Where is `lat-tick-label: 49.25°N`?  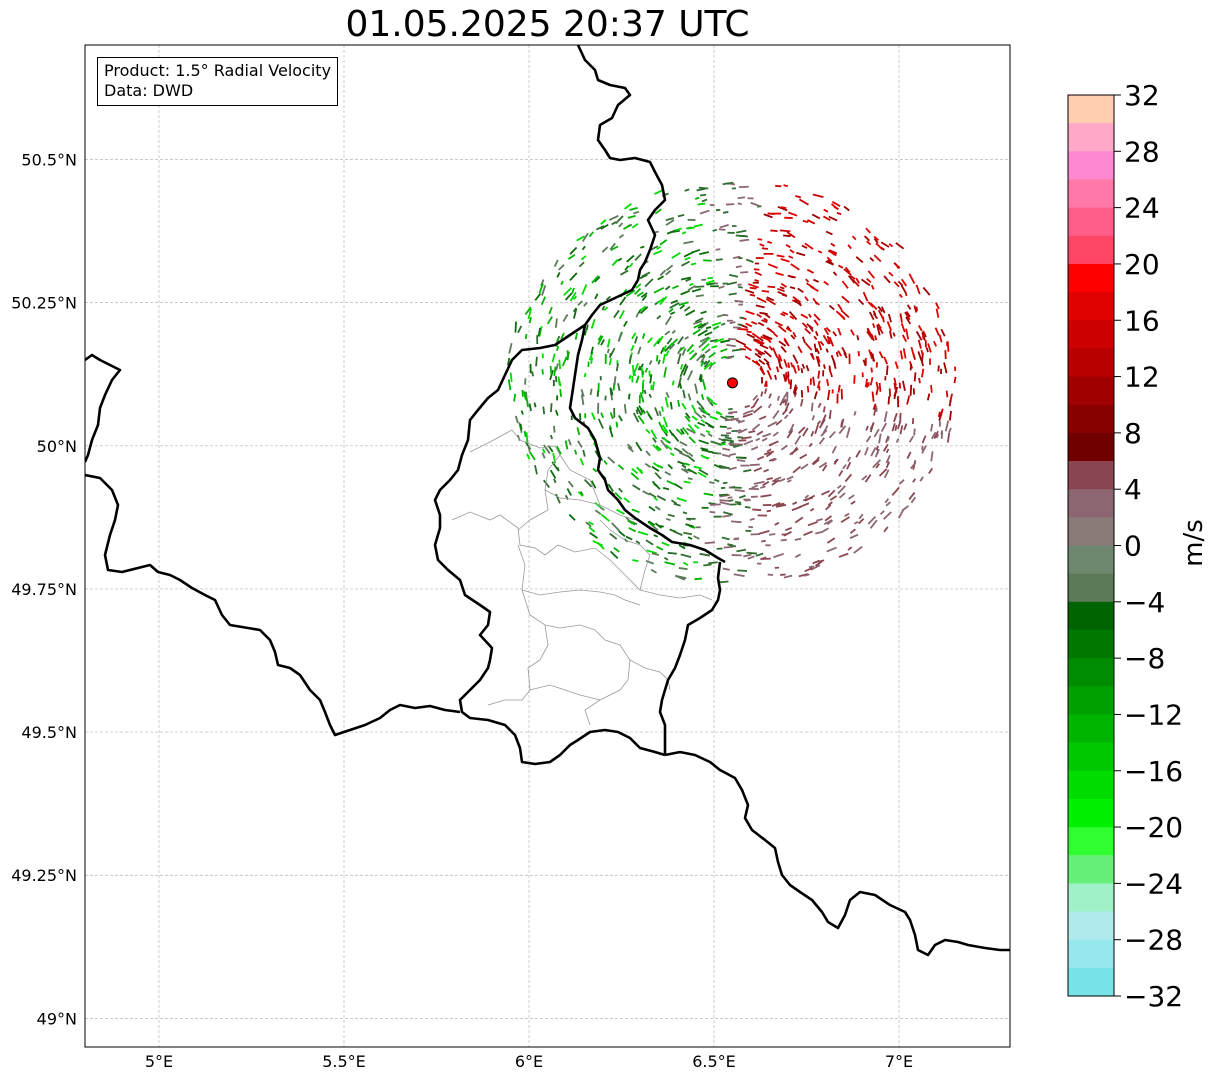 lat-tick-label: 49.25°N is located at coordinates (44, 875).